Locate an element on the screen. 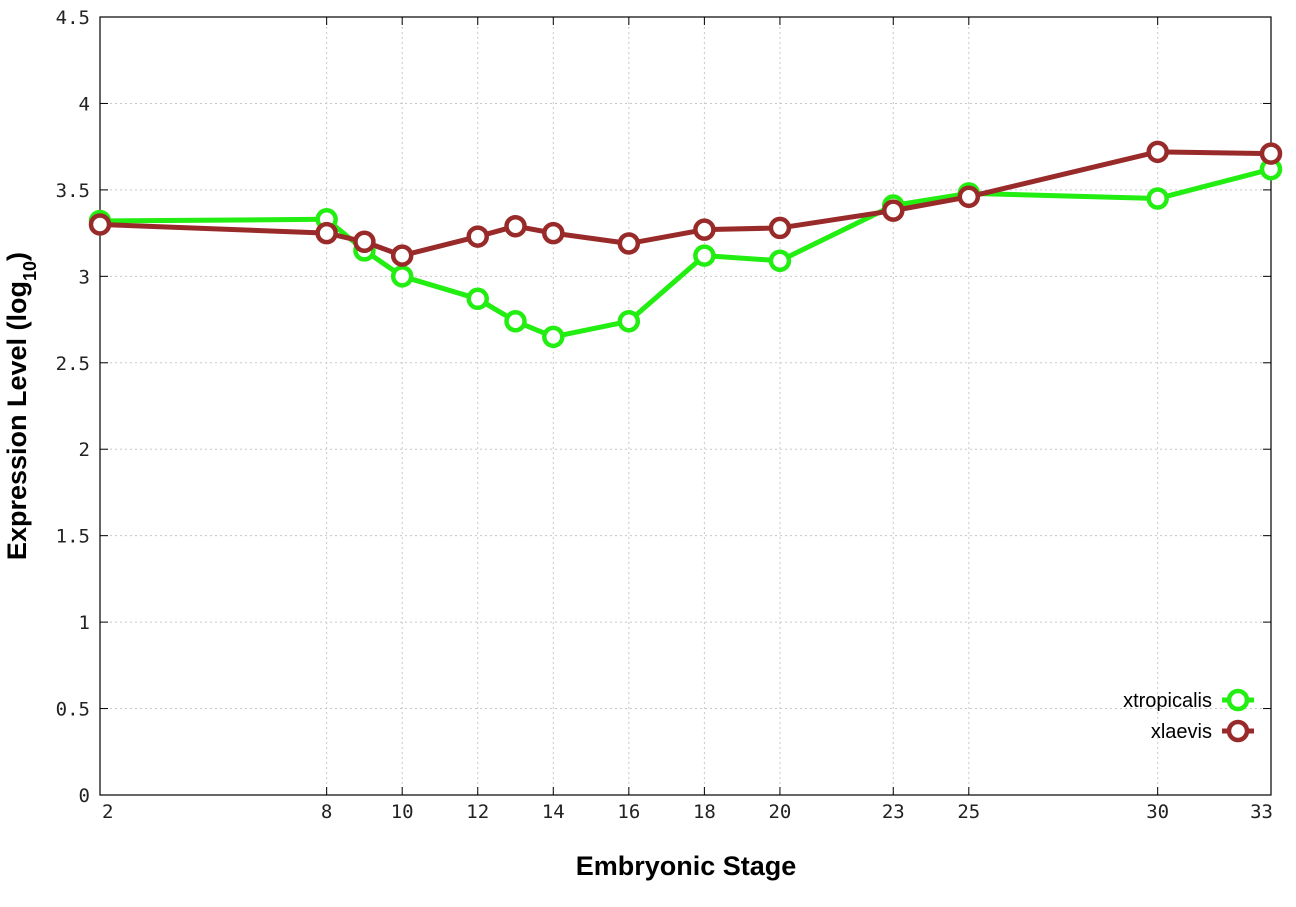  legend: xtropicalis xlaevis is located at coordinates (1188, 715).